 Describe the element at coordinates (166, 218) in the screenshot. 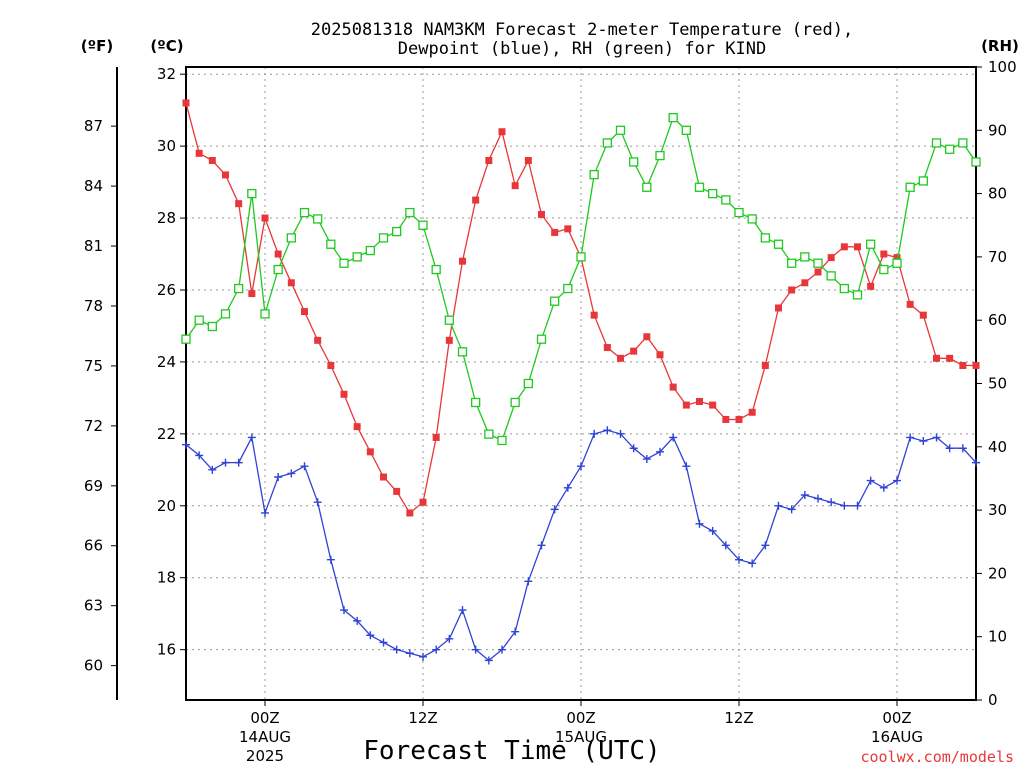

I see `celsius-tick-label: 28` at that location.